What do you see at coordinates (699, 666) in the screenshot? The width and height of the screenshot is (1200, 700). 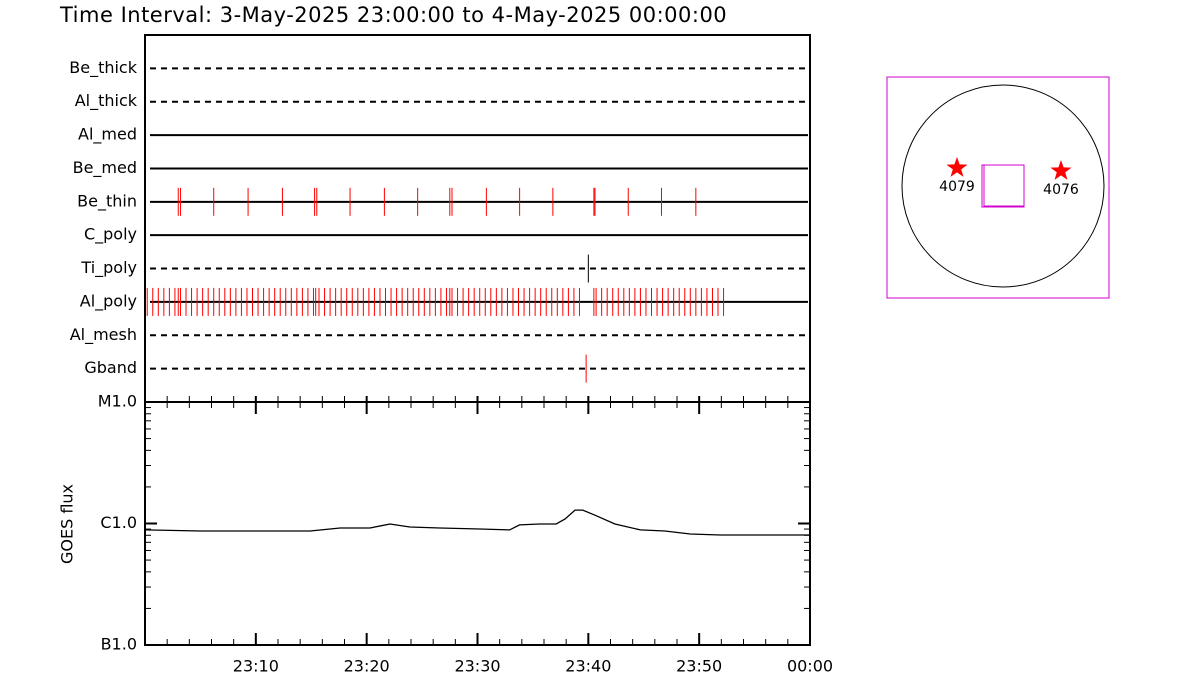 I see `x-tick-label: 23:50` at bounding box center [699, 666].